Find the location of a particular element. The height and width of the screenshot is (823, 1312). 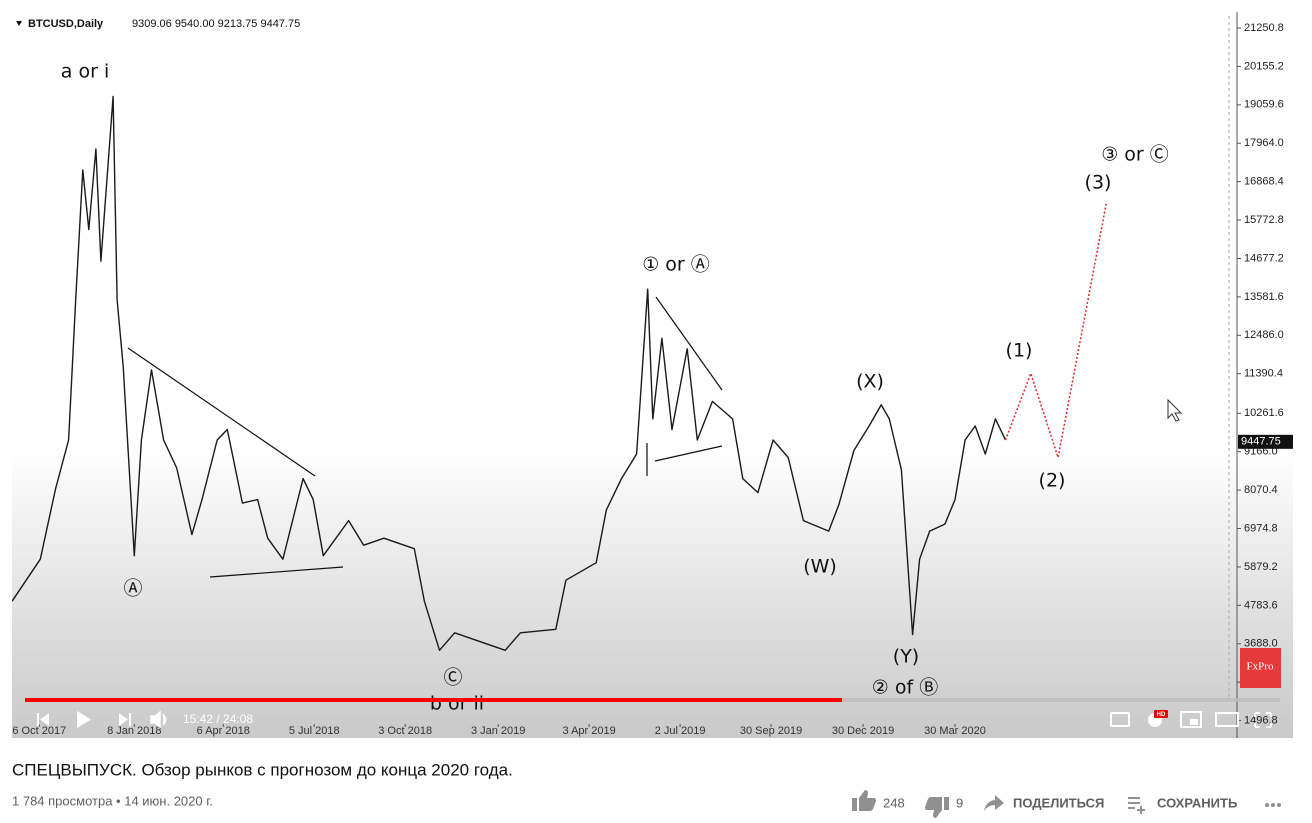

wave-label: Ⓐ is located at coordinates (132, 589).